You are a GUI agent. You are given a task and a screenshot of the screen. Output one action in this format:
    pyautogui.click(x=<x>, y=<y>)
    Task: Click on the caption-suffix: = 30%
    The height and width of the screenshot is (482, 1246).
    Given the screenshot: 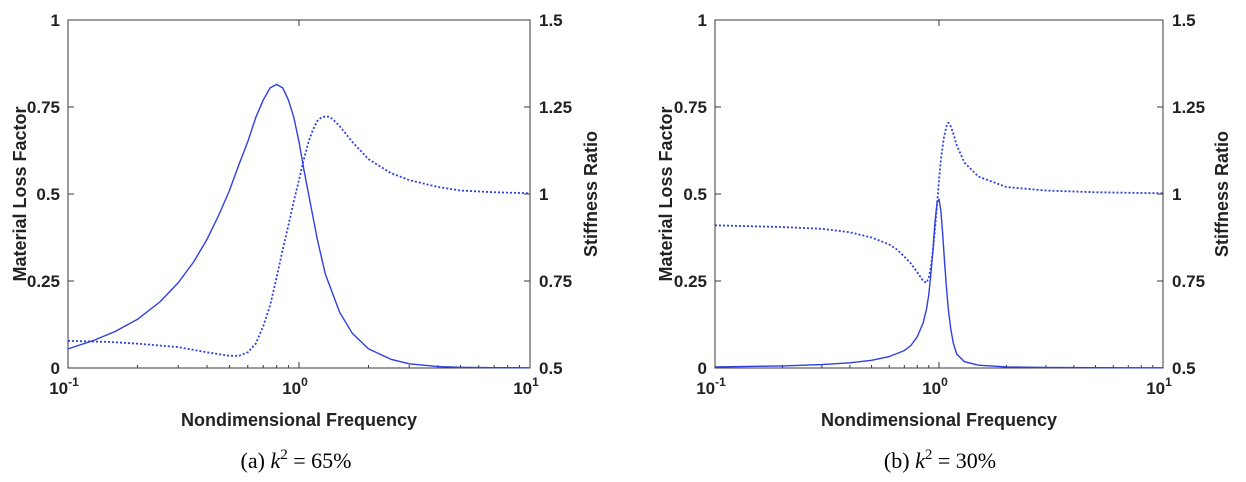 What is the action you would take?
    pyautogui.click(x=964, y=460)
    